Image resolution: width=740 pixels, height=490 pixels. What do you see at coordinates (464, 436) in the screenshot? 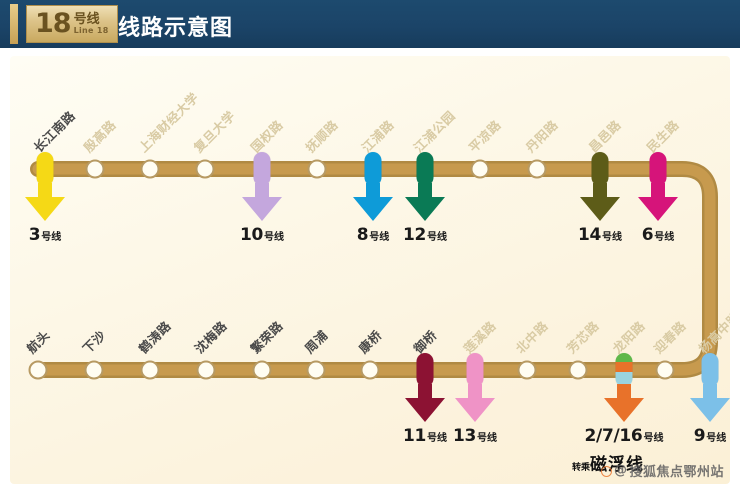
I see `transfer-line-number: 13` at bounding box center [464, 436].